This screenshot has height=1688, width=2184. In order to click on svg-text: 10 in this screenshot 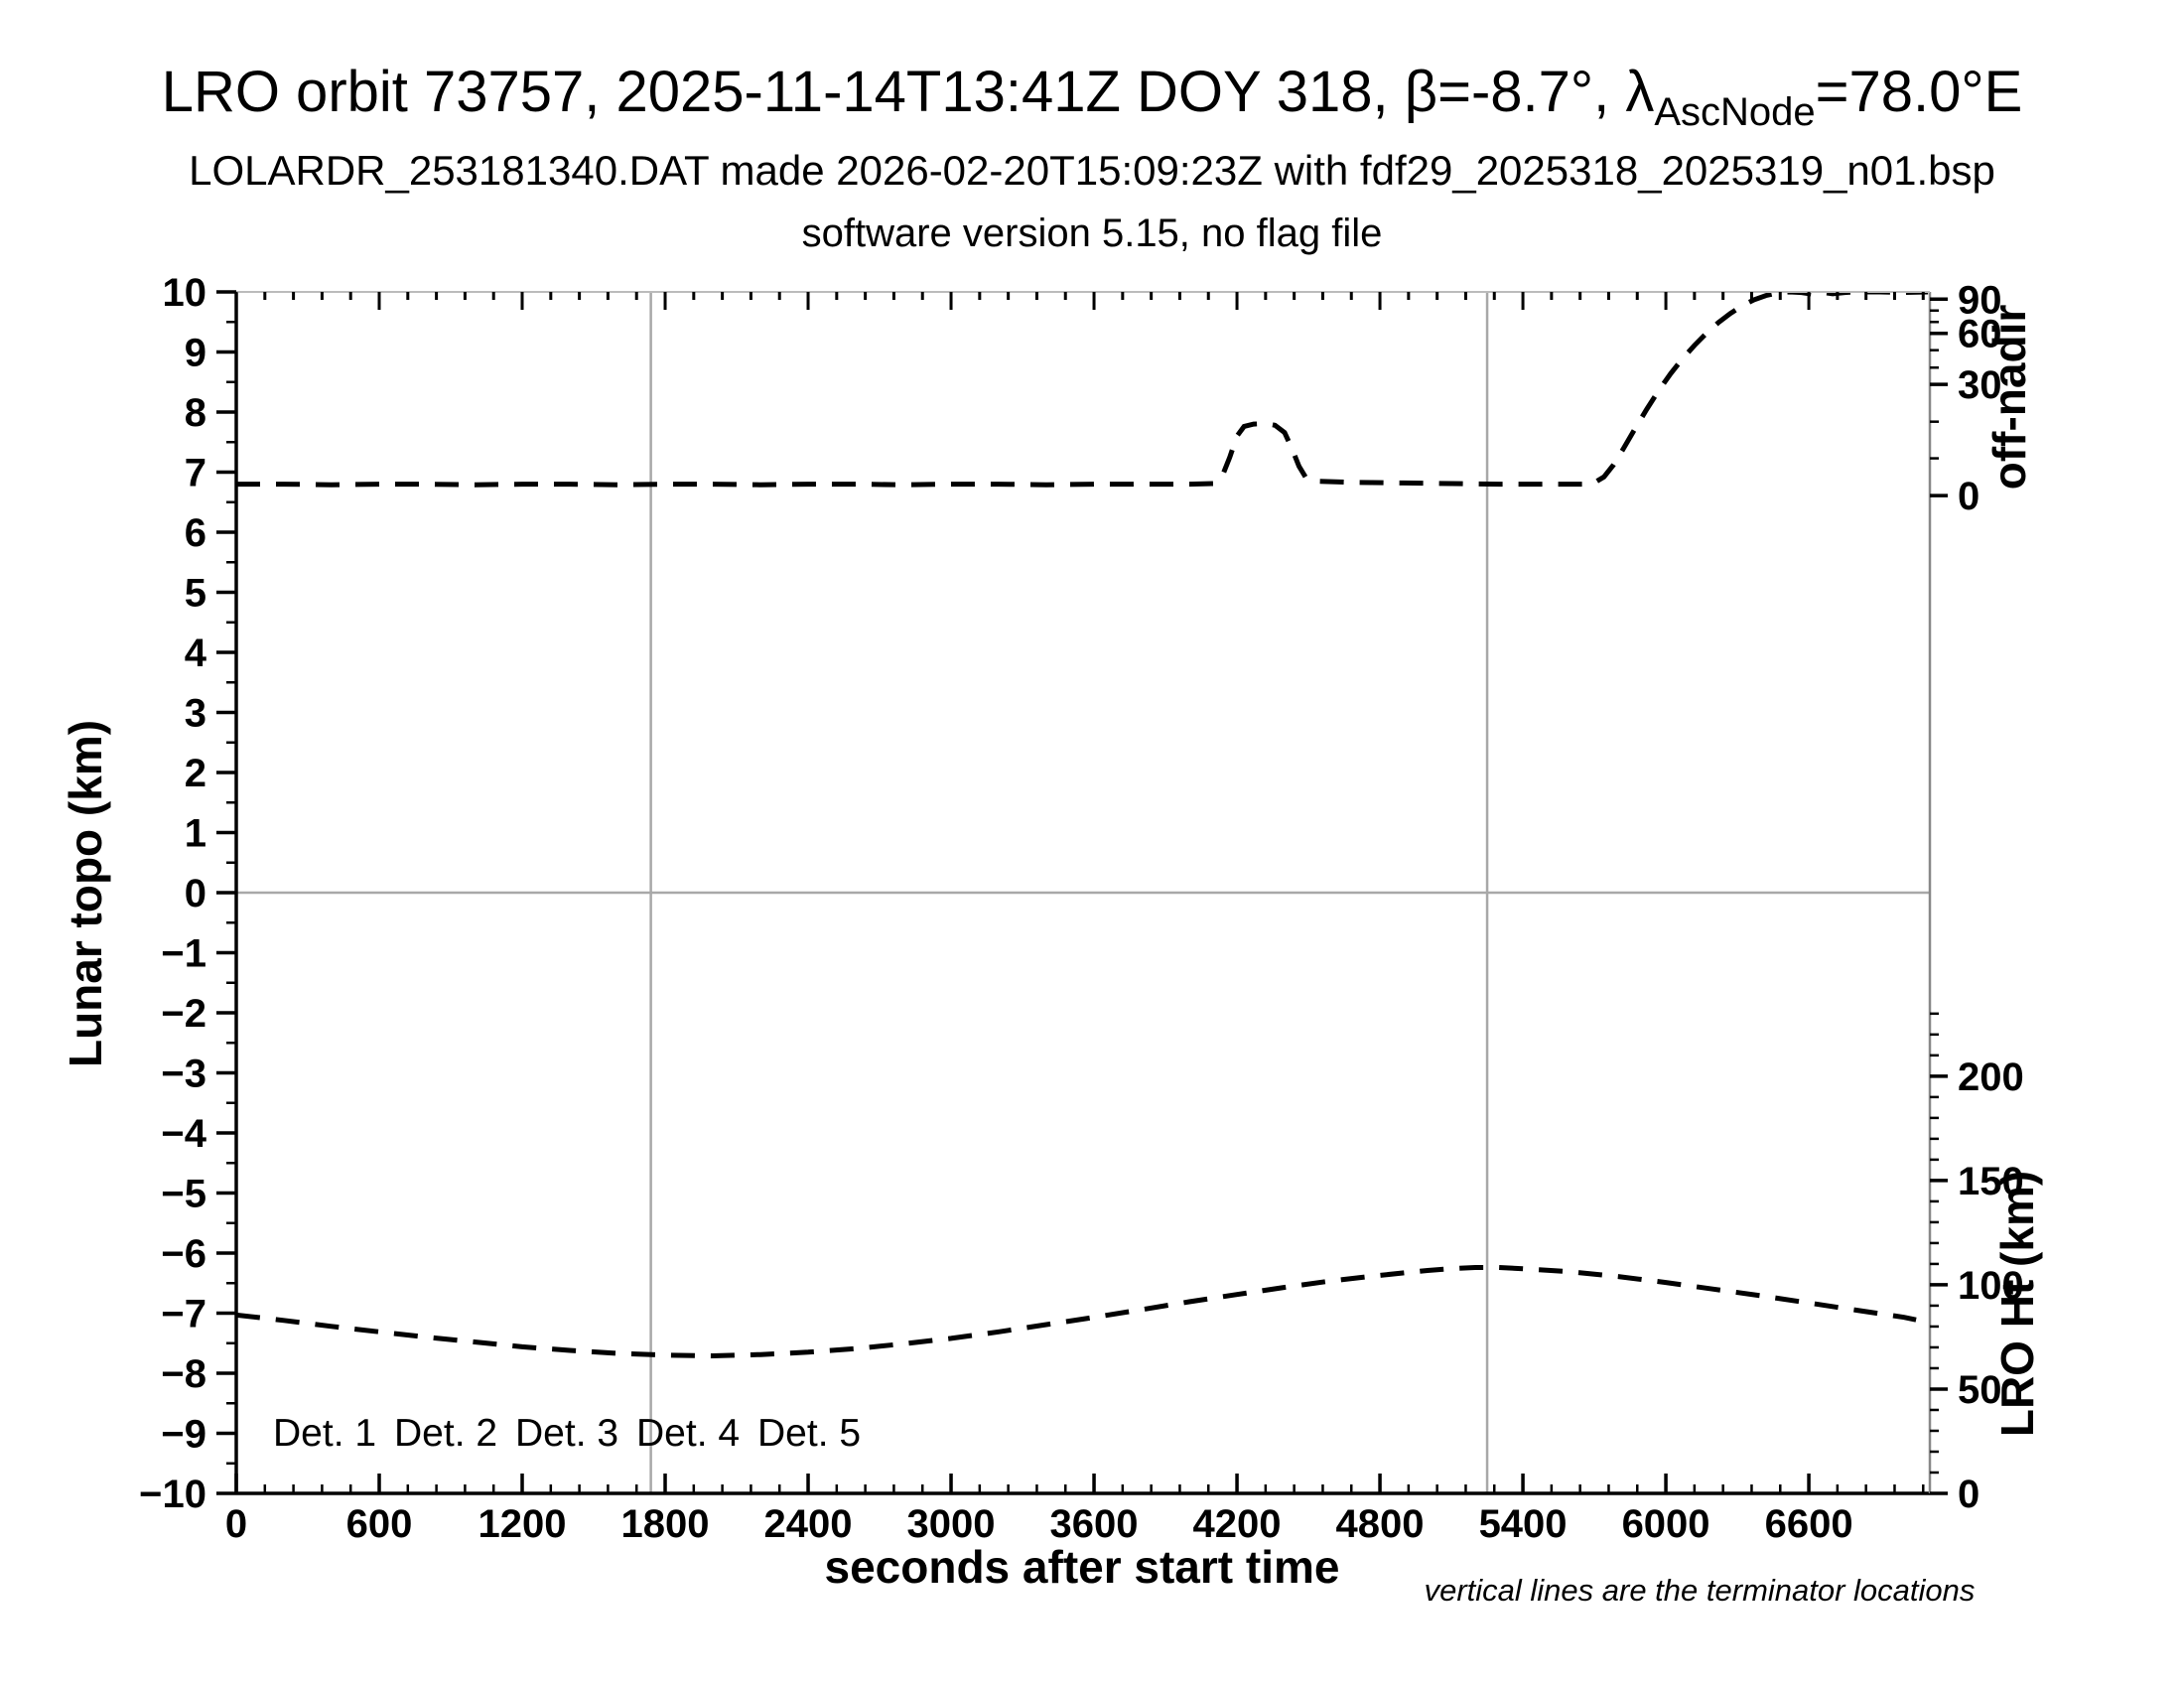, I will do `click(185, 293)`.